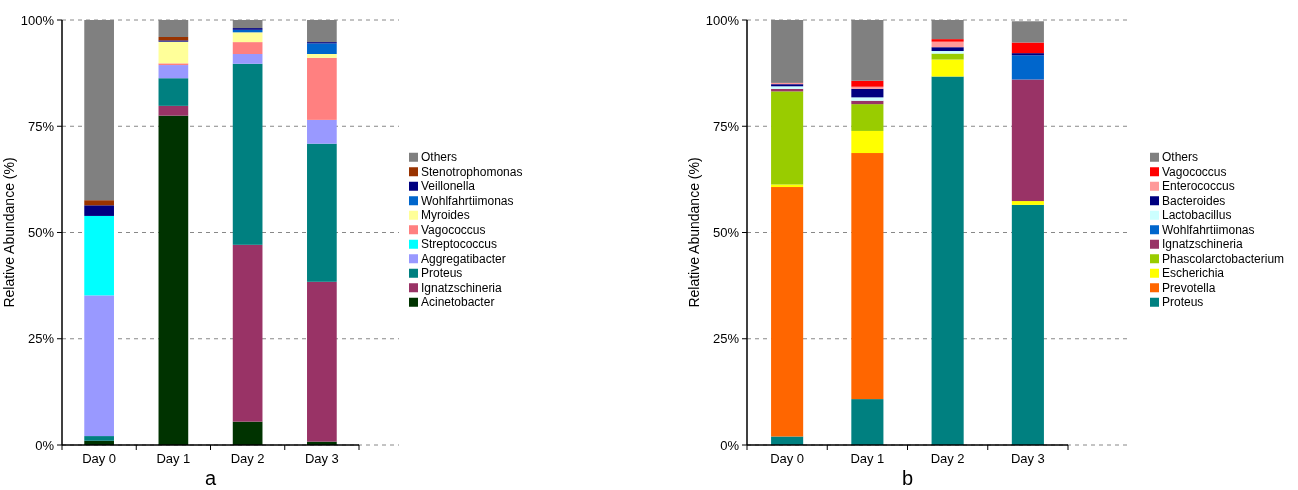 Image resolution: width=1298 pixels, height=490 pixels. What do you see at coordinates (1198, 186) in the screenshot?
I see `legend-label: Enterococcus` at bounding box center [1198, 186].